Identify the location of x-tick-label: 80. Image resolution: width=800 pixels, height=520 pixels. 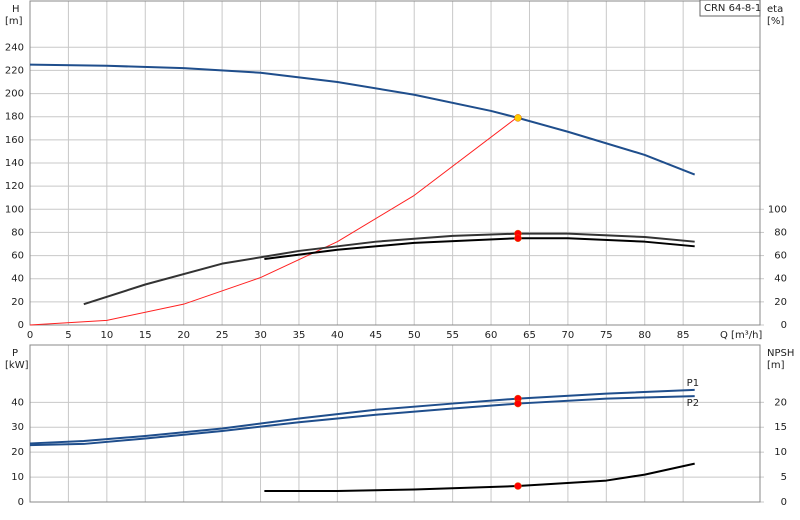
(644, 335).